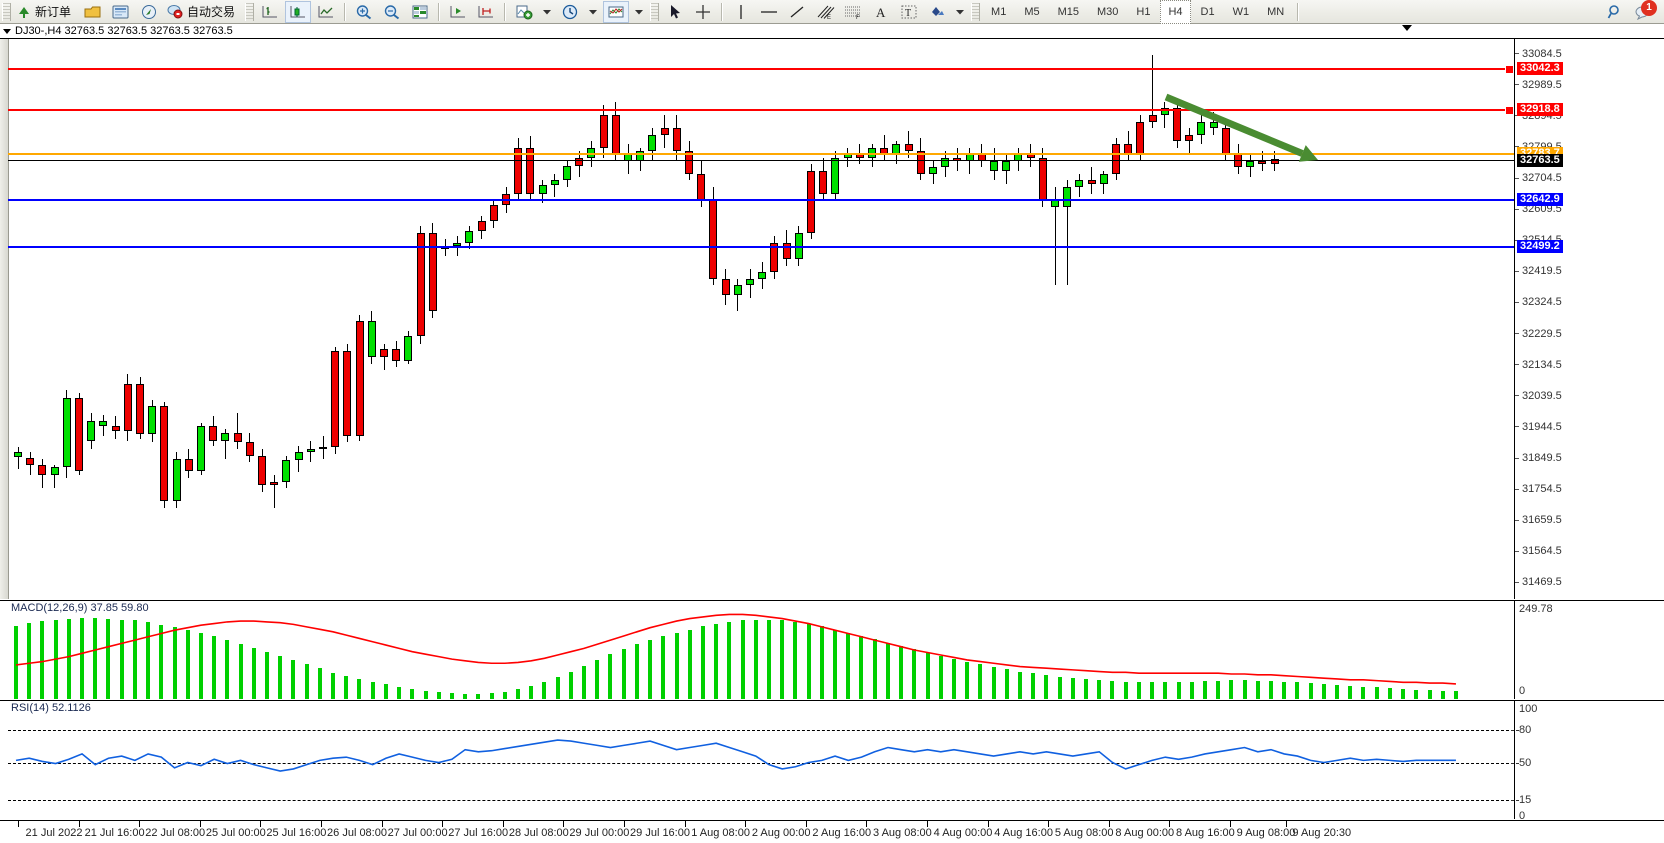 This screenshot has height=843, width=1664. What do you see at coordinates (741, 12) in the screenshot?
I see `vertical-line-icon` at bounding box center [741, 12].